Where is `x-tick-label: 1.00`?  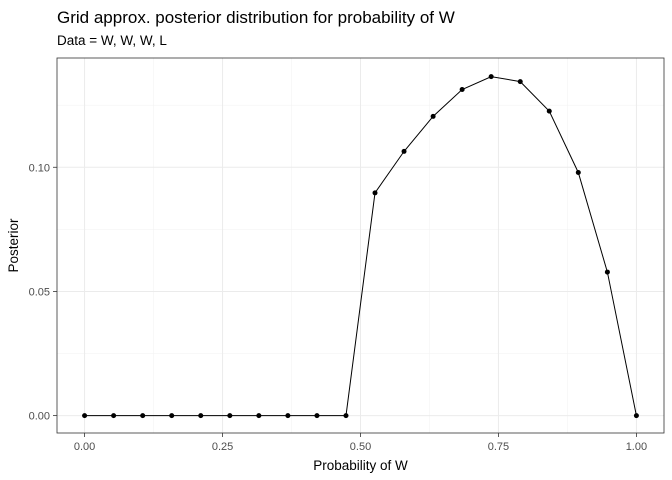 x-tick-label: 1.00 is located at coordinates (636, 447).